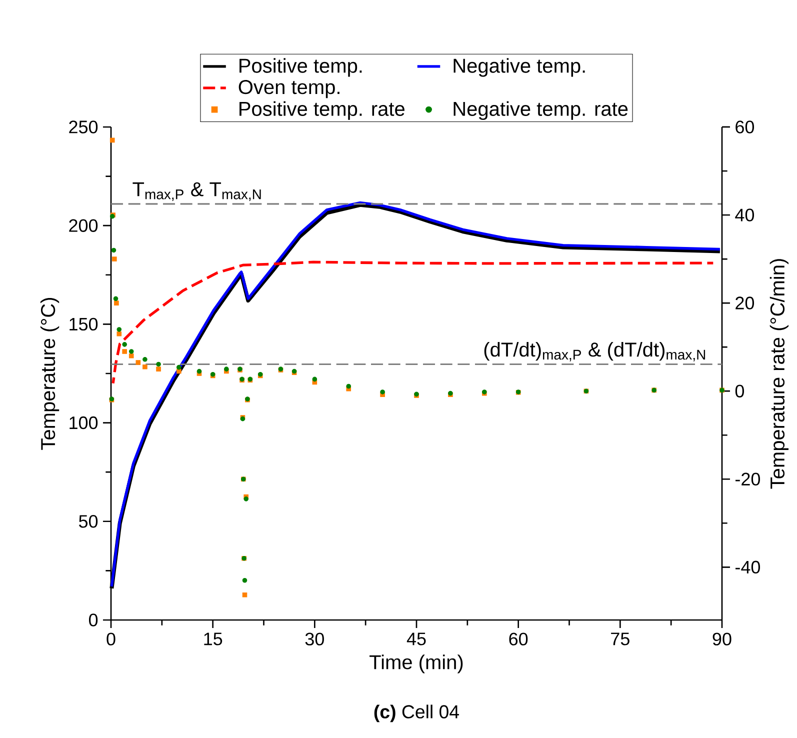 Image resolution: width=797 pixels, height=738 pixels. I want to click on y-tick-label: 150, so click(84, 324).